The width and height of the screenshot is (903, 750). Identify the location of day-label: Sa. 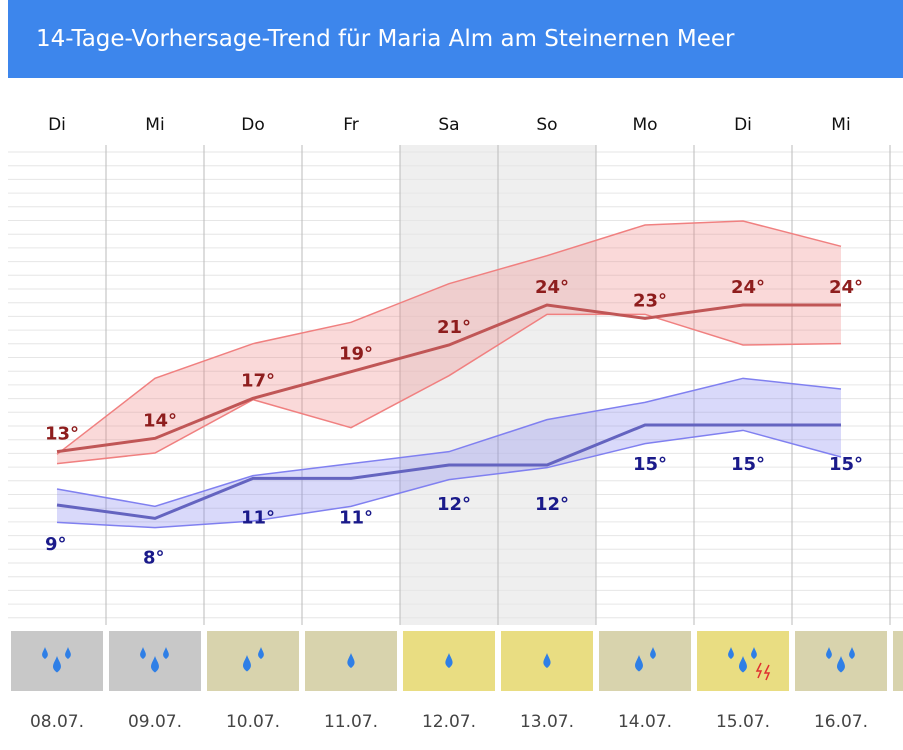
(448, 125).